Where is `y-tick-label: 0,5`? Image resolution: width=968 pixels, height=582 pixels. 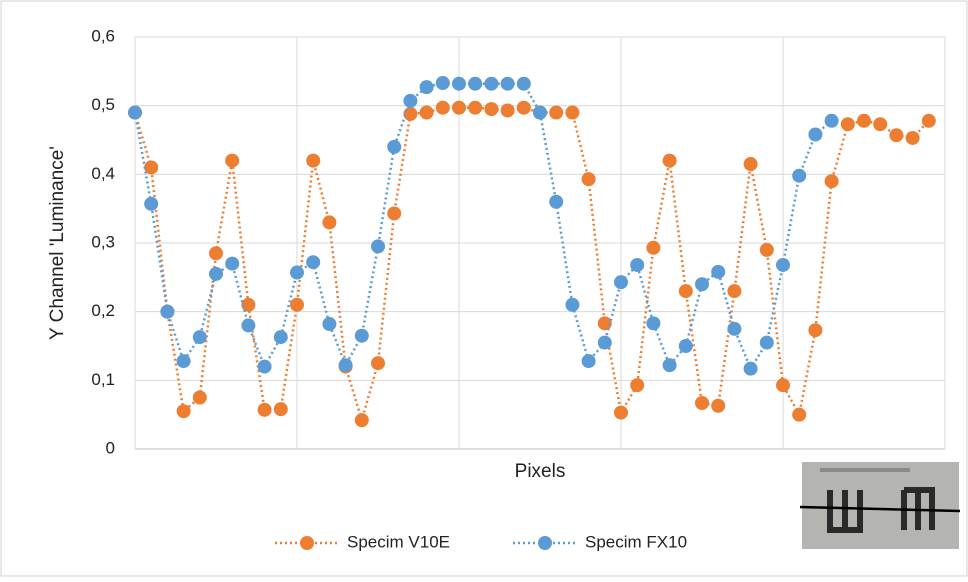
y-tick-label: 0,5 is located at coordinates (103, 104).